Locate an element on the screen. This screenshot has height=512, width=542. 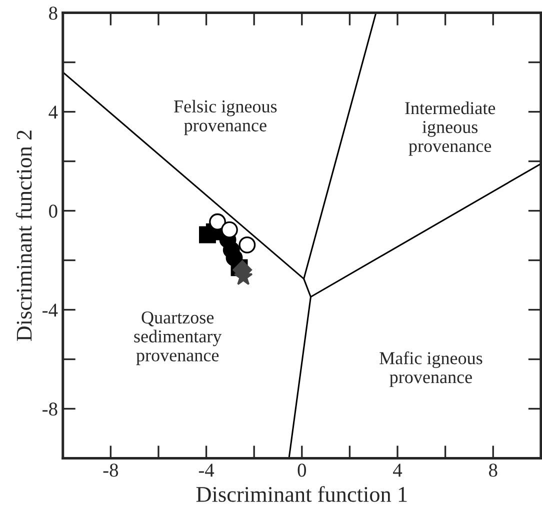
y-tick-label: -8 is located at coordinates (50, 409).